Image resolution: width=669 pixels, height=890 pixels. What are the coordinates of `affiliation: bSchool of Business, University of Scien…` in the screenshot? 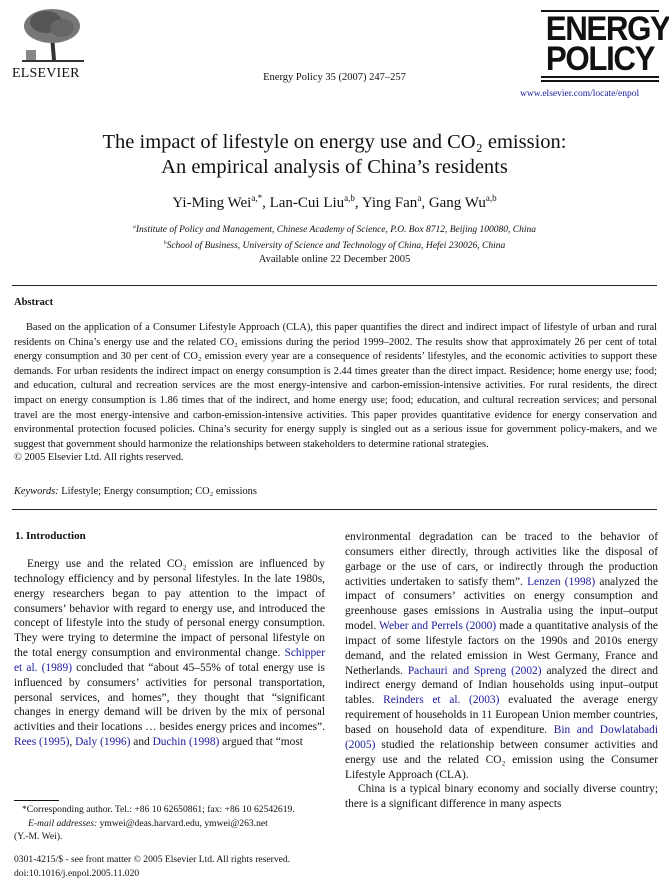 It's located at (334, 245).